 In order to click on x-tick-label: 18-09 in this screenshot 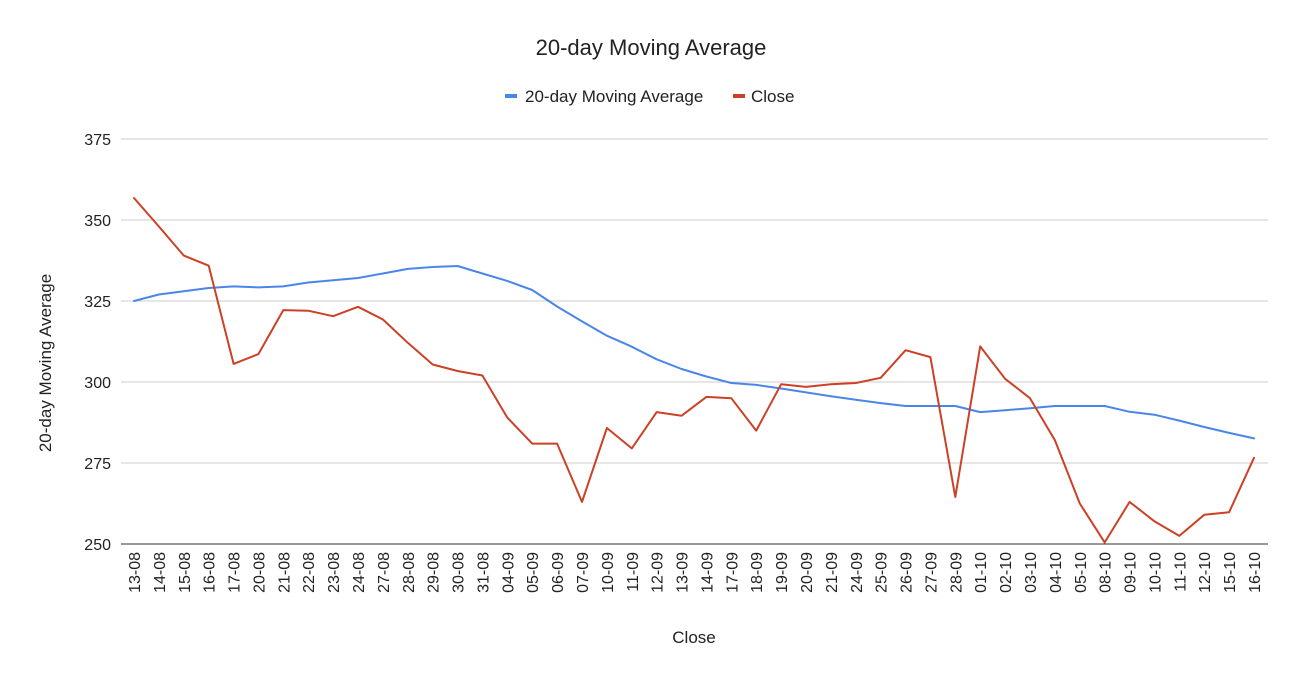, I will do `click(757, 572)`.